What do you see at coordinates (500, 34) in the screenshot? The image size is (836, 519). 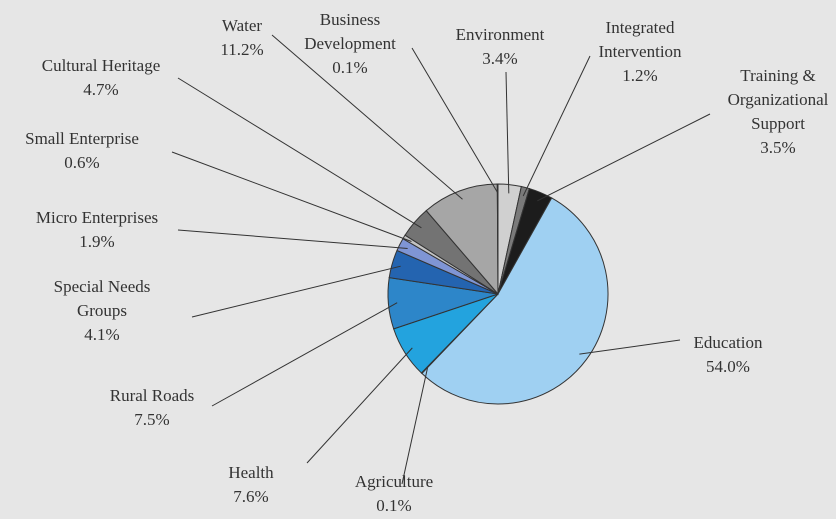 I see `slice-category-label: Environment` at bounding box center [500, 34].